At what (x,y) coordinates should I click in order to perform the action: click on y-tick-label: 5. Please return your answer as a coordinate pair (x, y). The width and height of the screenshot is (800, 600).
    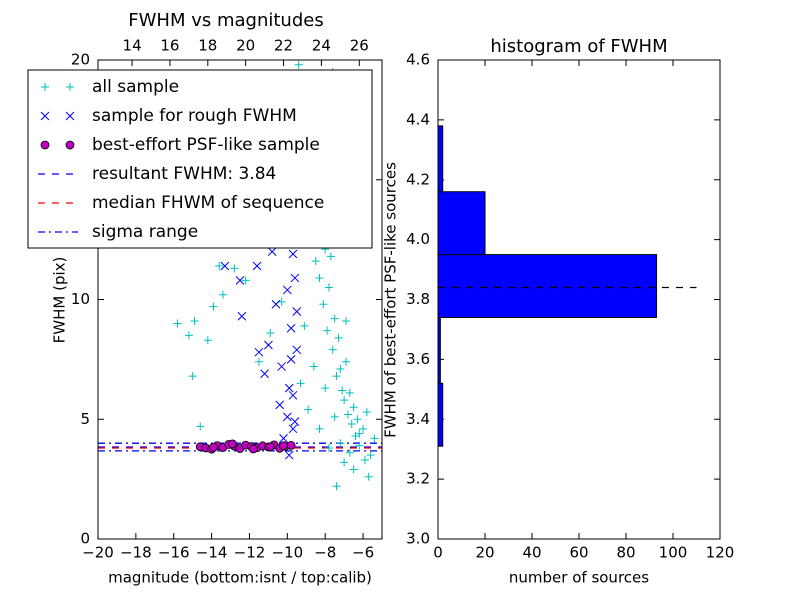
    Looking at the image, I should click on (85, 419).